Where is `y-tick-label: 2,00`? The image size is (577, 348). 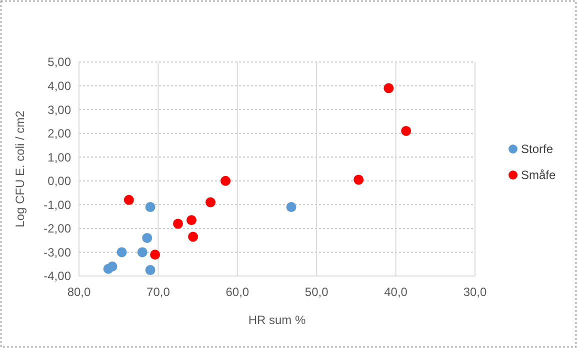 y-tick-label: 2,00 is located at coordinates (60, 133).